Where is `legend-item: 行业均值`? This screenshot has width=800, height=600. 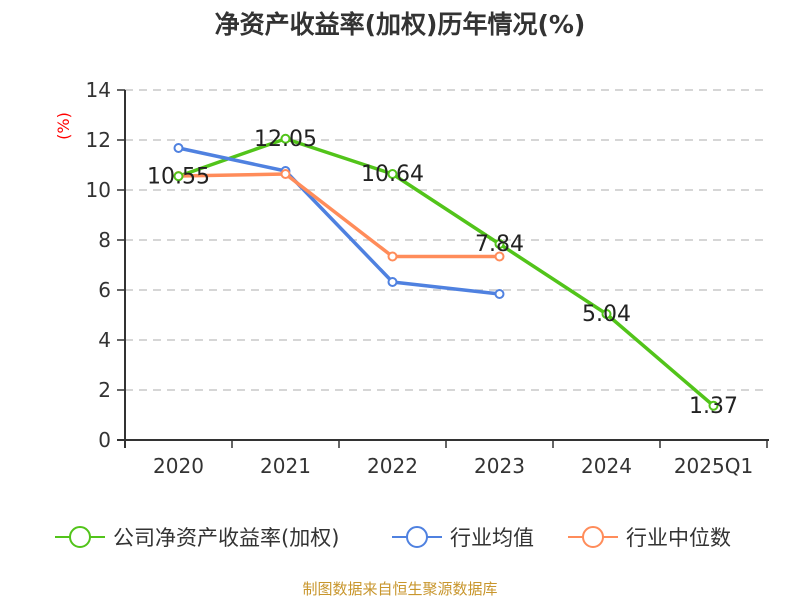
legend-item: 行业均值 is located at coordinates (463, 538).